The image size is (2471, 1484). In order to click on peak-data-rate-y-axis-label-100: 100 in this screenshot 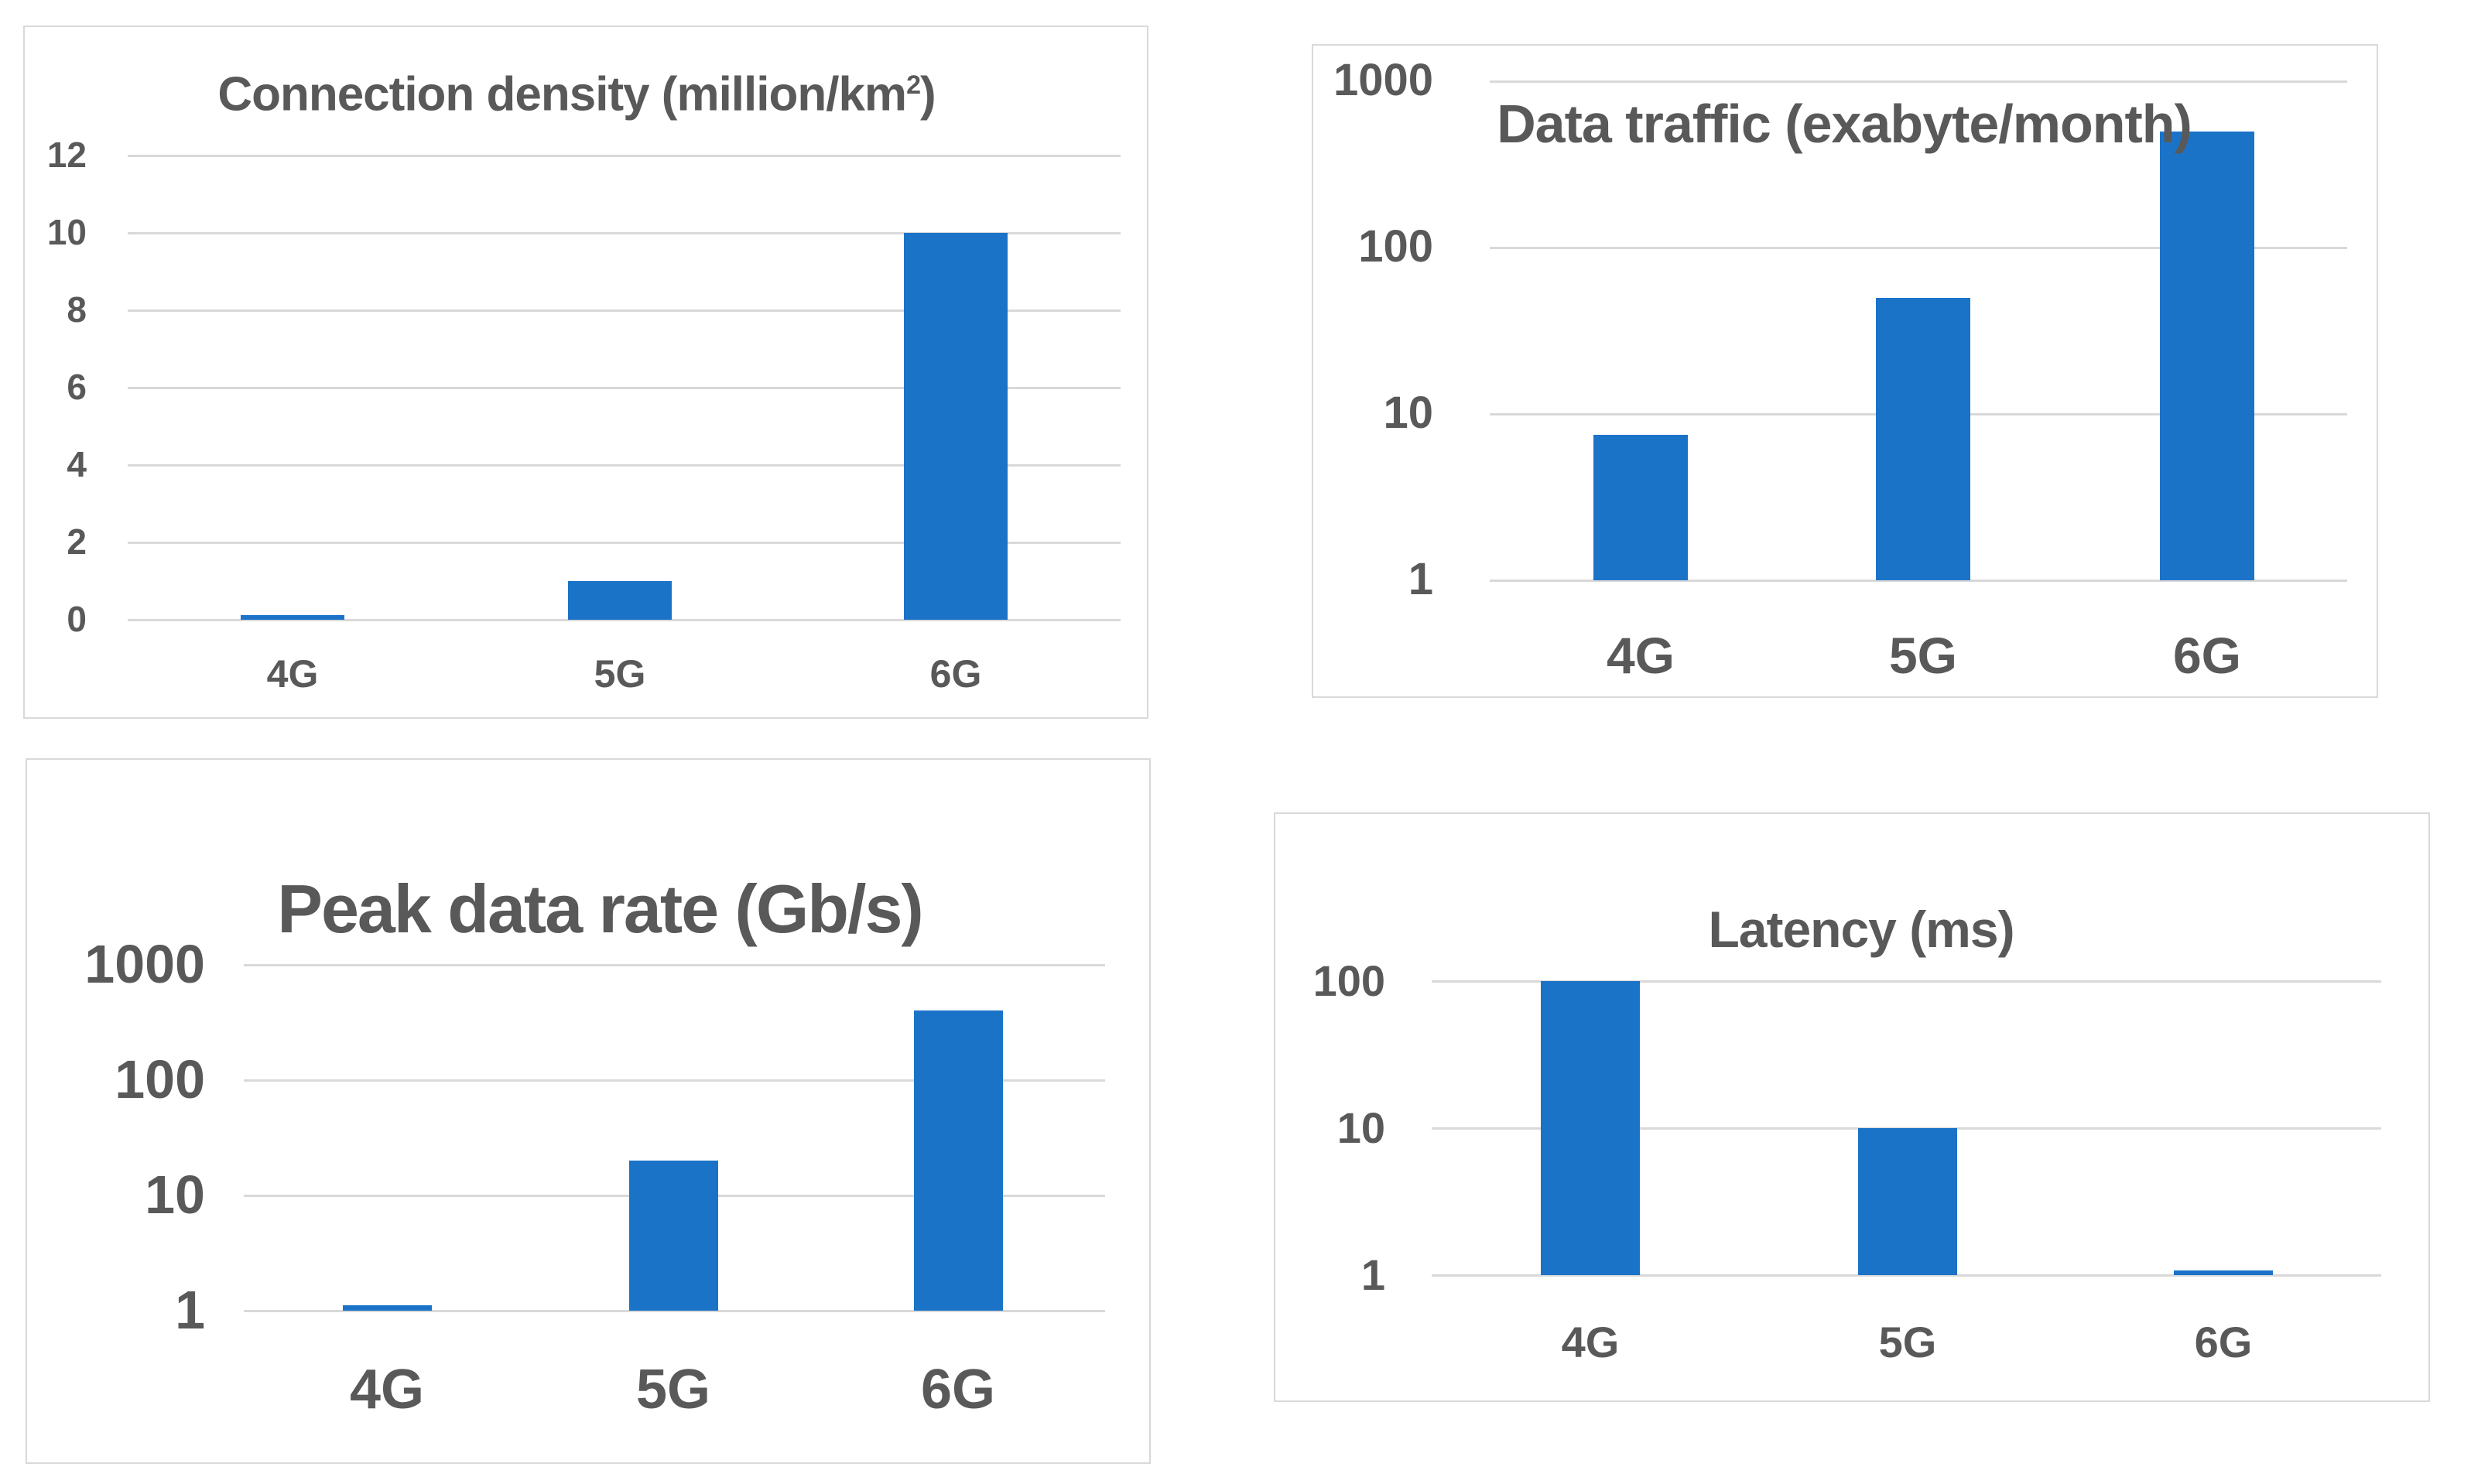, I will do `click(160, 1080)`.